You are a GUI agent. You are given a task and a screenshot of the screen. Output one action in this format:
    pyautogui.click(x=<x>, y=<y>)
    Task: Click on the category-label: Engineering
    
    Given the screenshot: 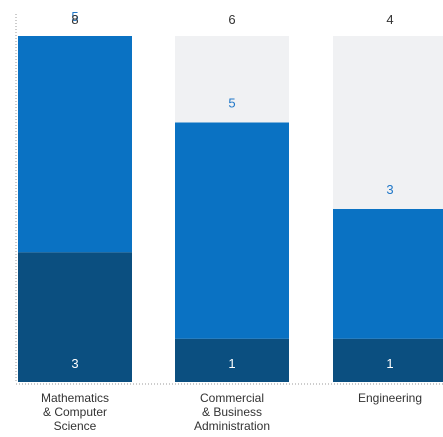 What is the action you would take?
    pyautogui.click(x=390, y=398)
    